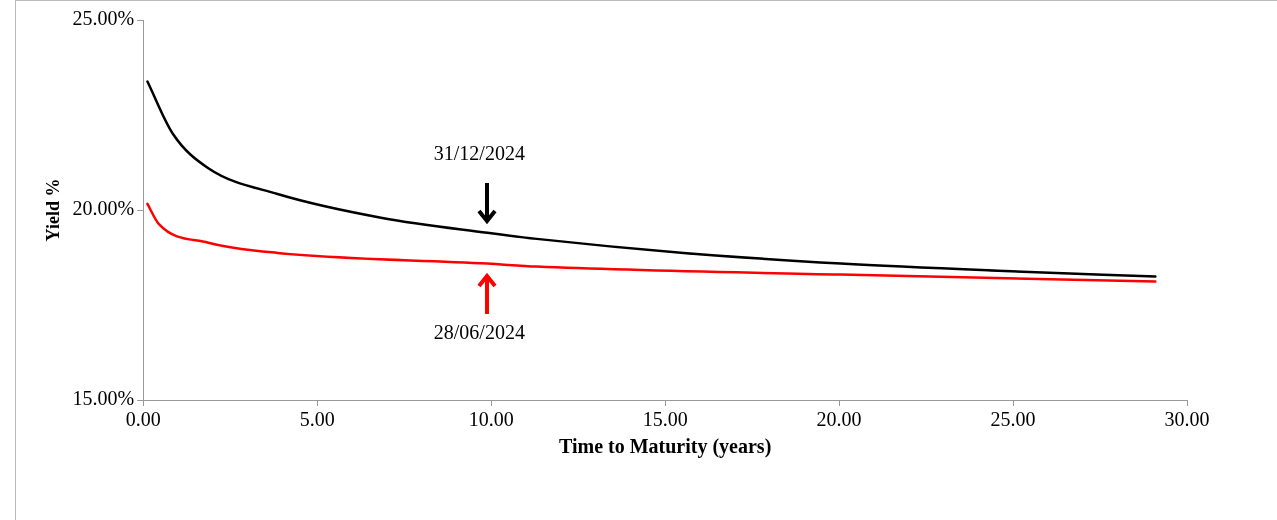 The width and height of the screenshot is (1277, 520). I want to click on x-tick-label: 10.00, so click(491, 419).